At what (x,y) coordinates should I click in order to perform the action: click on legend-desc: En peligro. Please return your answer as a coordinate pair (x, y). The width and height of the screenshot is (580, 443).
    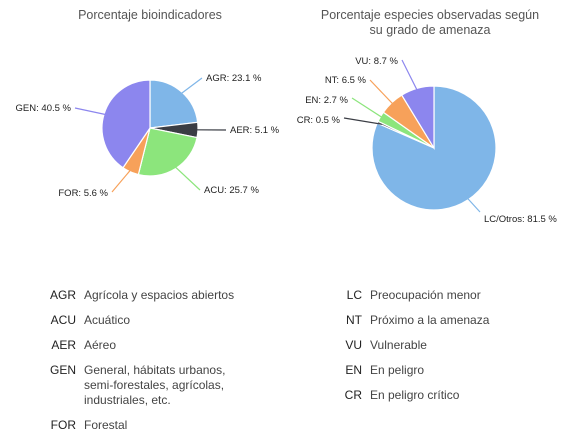
    Looking at the image, I should click on (397, 370).